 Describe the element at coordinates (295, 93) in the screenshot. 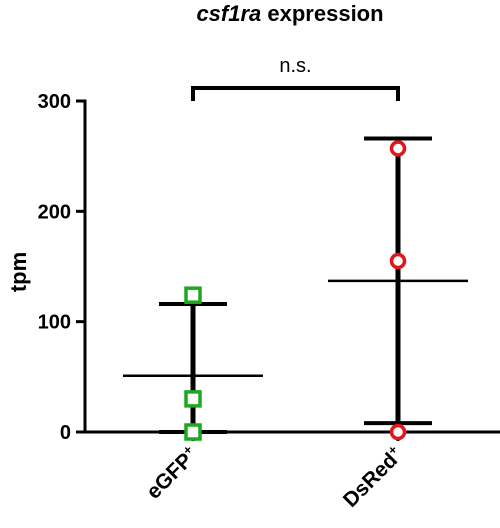

I see `significance-bracket` at that location.